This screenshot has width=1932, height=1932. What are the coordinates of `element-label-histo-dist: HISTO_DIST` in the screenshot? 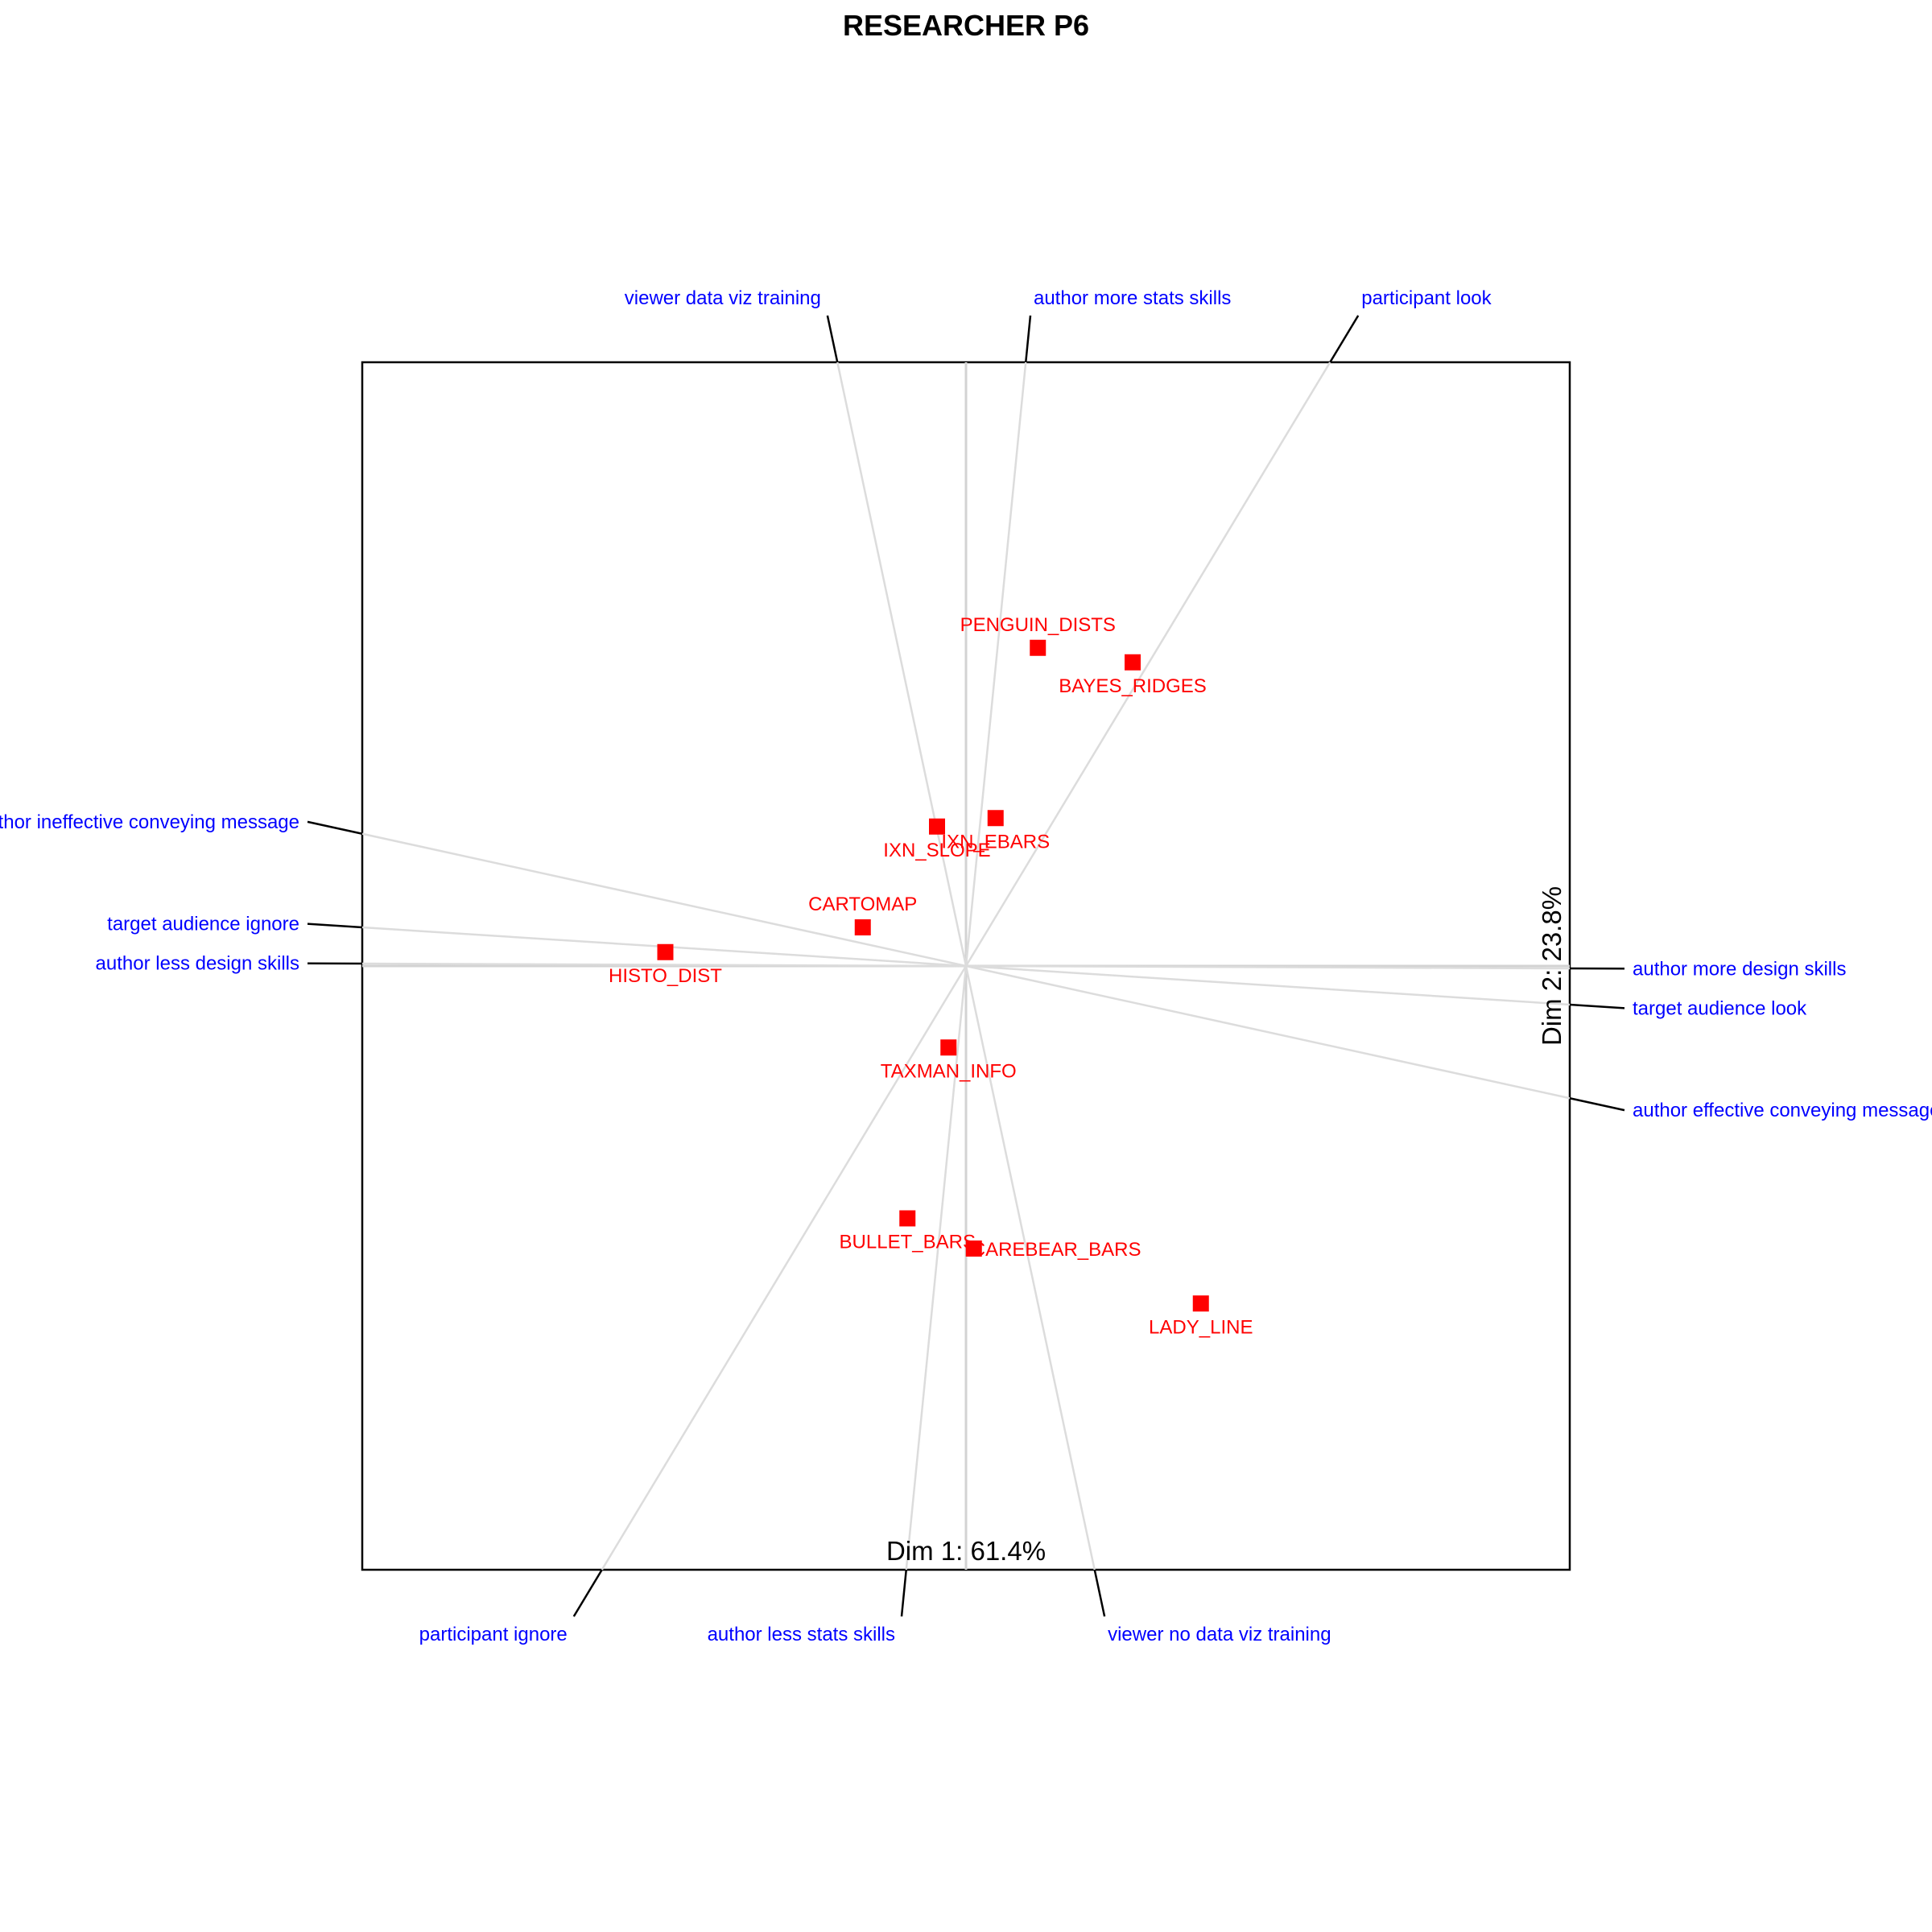 It's located at (665, 976).